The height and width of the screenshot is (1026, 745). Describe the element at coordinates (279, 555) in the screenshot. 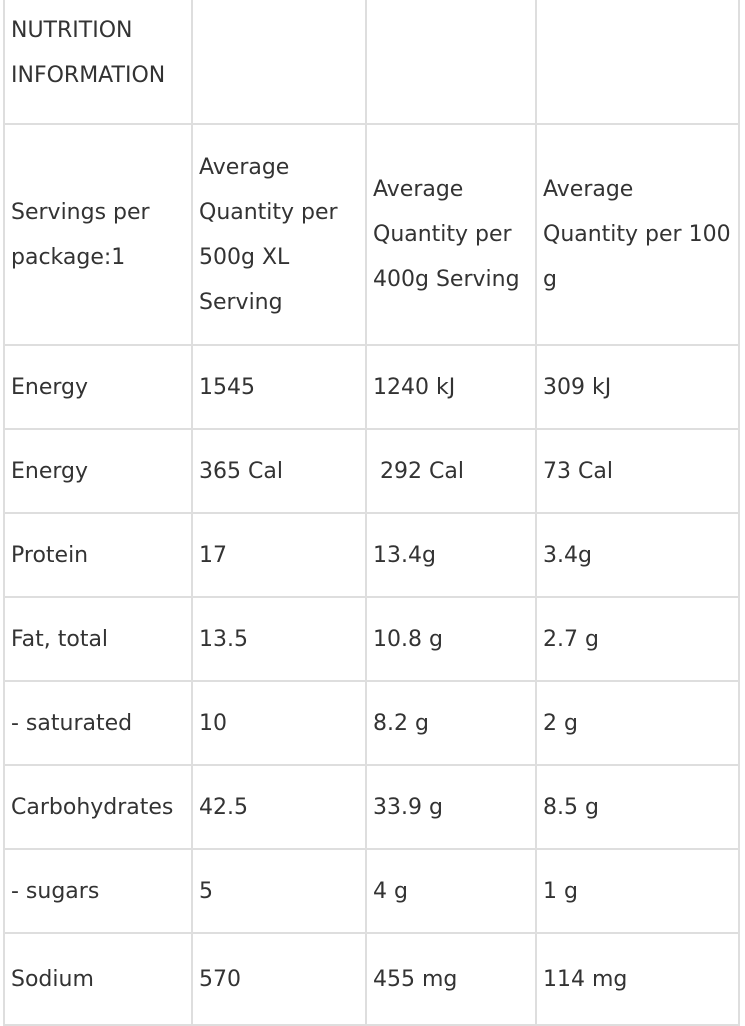

I see `value-per-500g: 17` at that location.